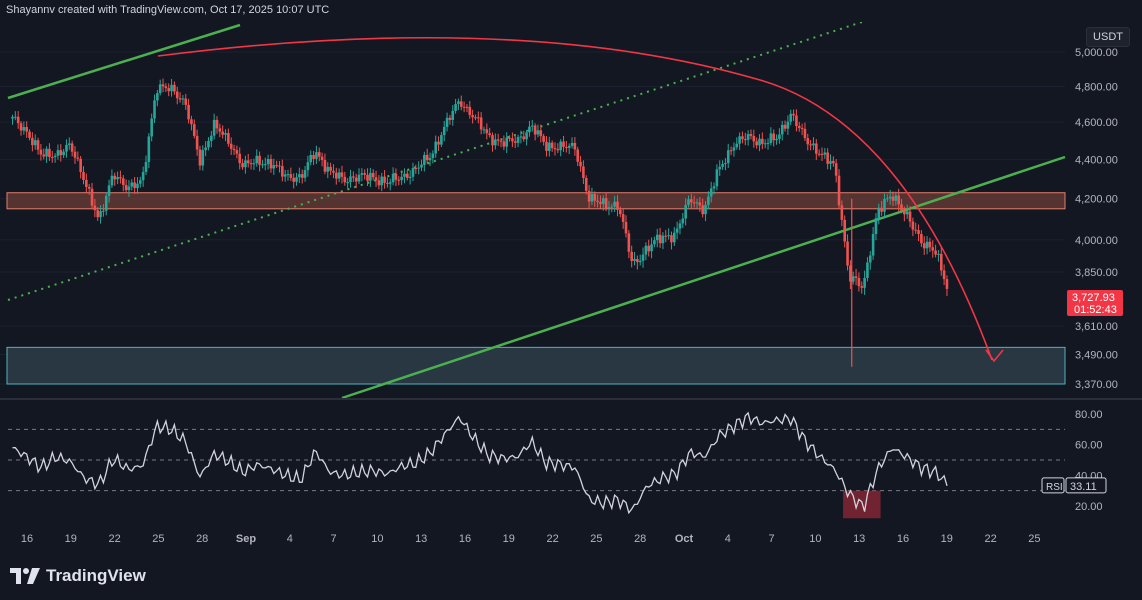 This screenshot has width=1142, height=600. What do you see at coordinates (772, 539) in the screenshot?
I see `time-tick-label: 7` at bounding box center [772, 539].